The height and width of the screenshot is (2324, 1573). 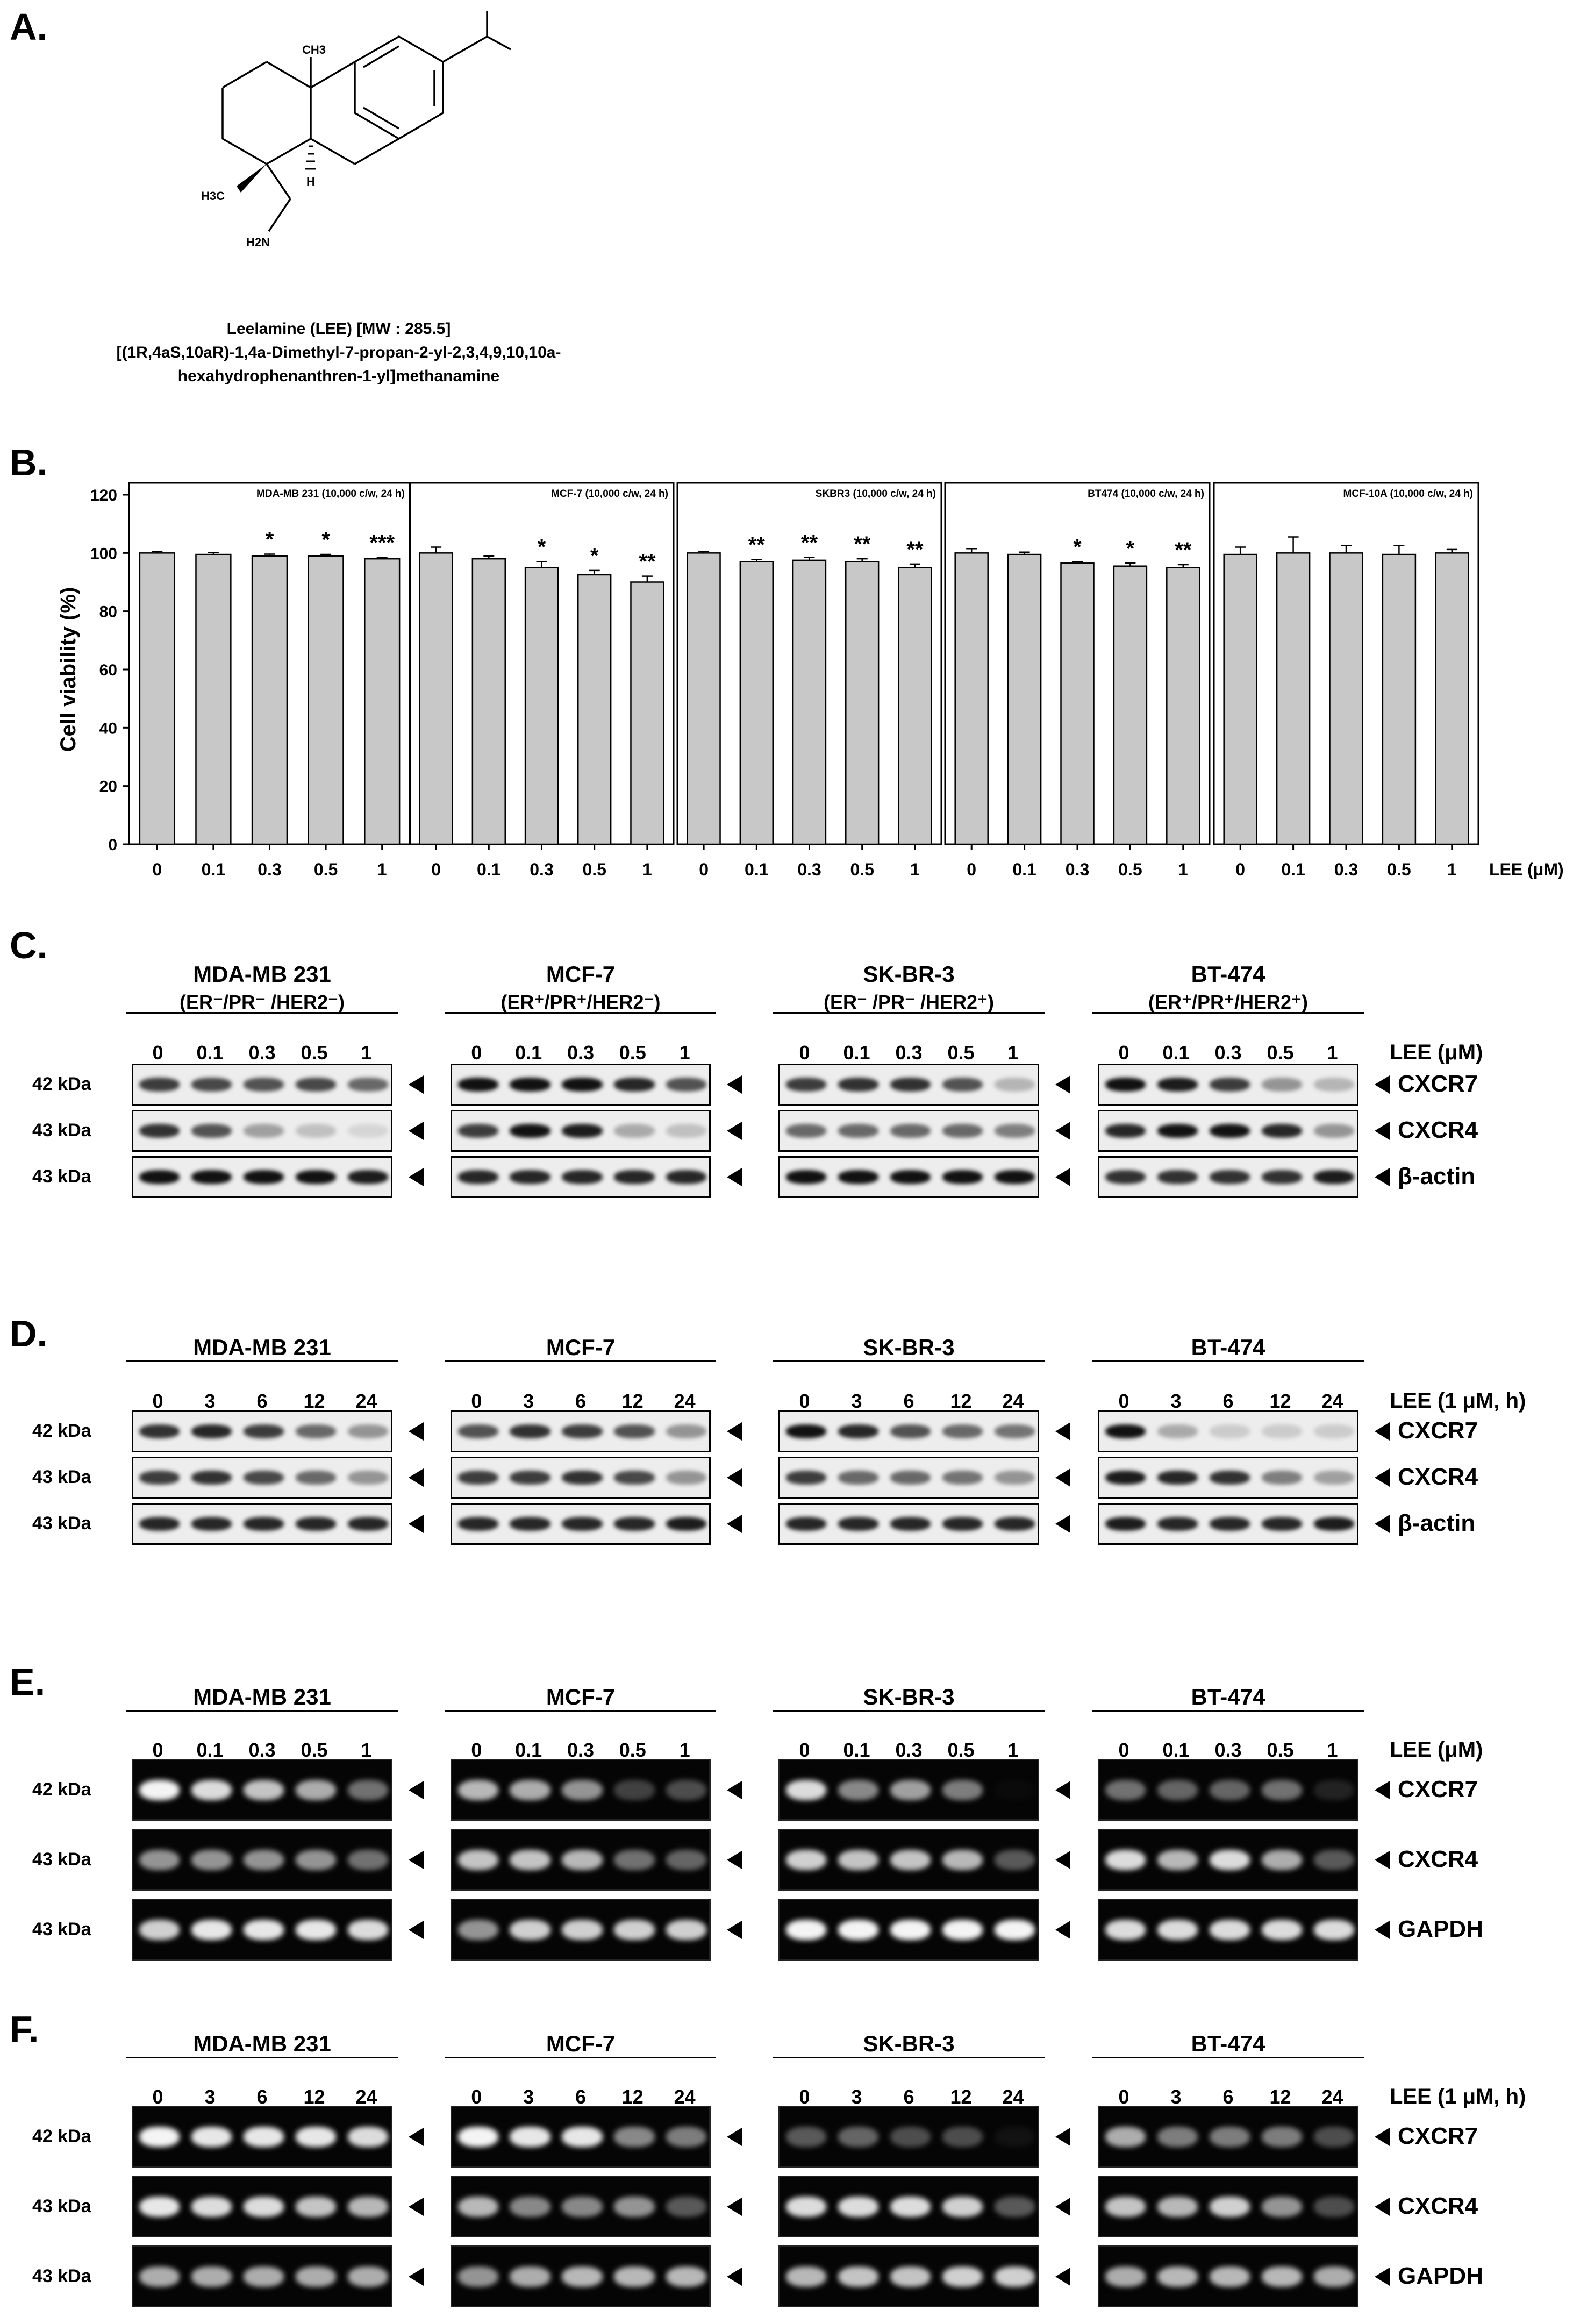 I want to click on leelamine-structure-diagram: CH3 H3C H H2N, so click(x=356, y=130).